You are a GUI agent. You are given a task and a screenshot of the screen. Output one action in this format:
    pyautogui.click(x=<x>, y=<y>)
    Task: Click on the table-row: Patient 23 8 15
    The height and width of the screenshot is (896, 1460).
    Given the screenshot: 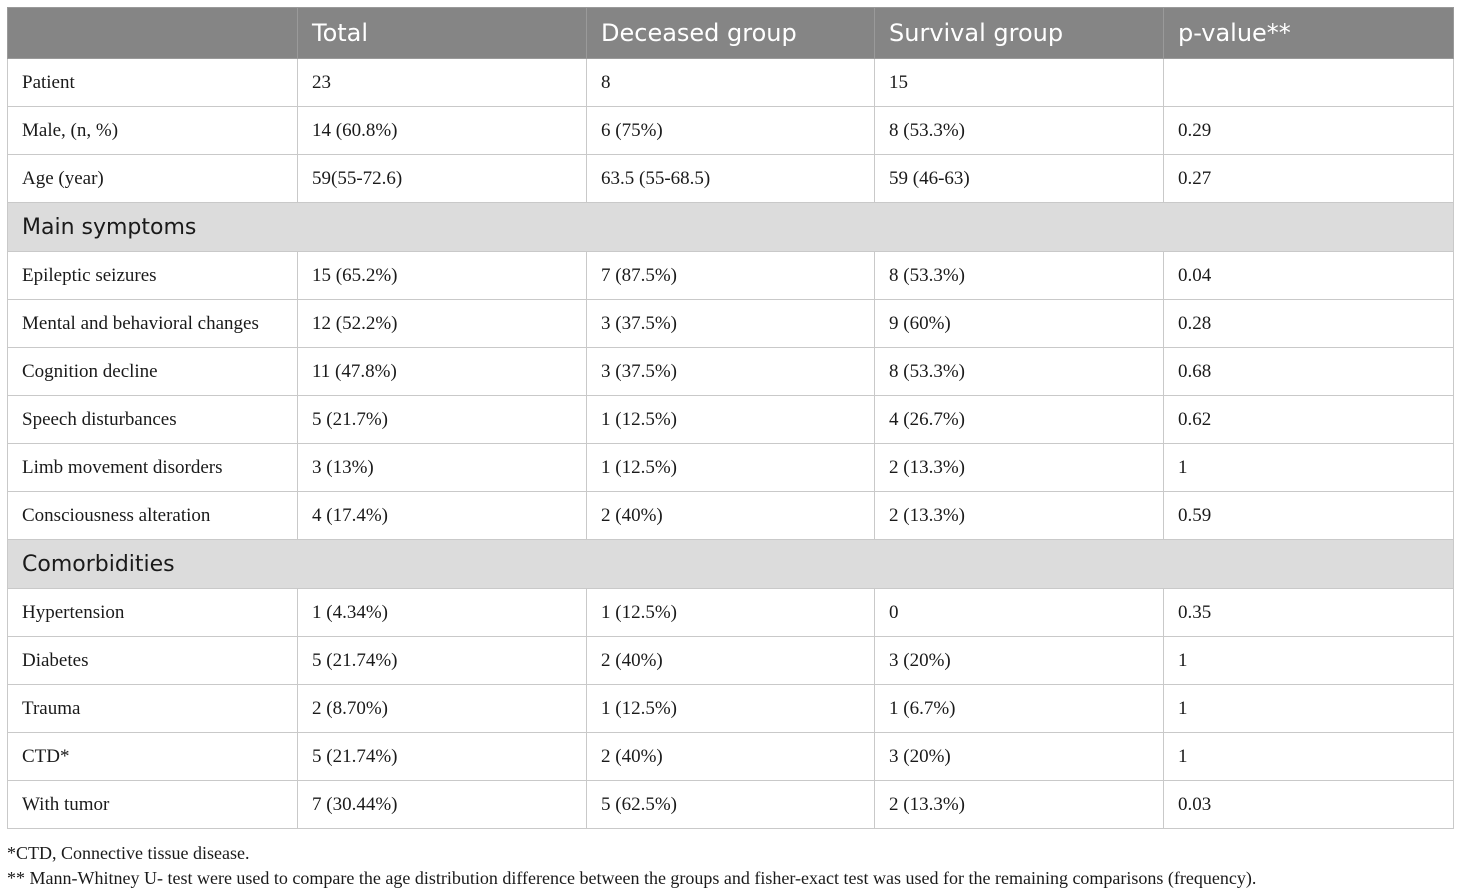 What is the action you would take?
    pyautogui.click(x=730, y=82)
    